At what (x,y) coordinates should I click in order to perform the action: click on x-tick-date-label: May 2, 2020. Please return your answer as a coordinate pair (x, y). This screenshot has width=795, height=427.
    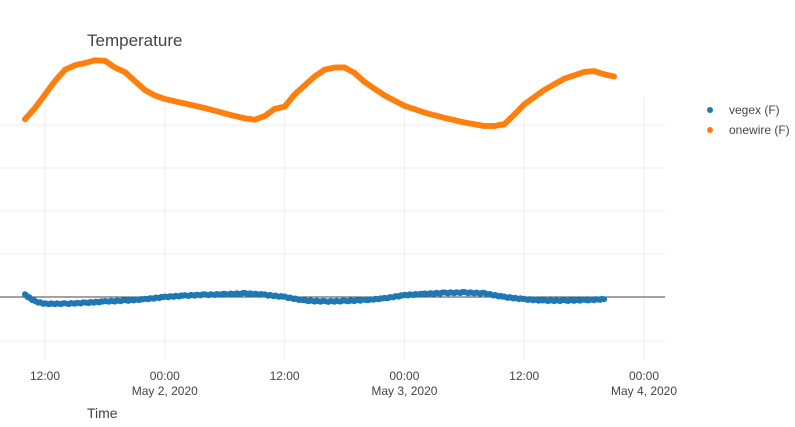
    Looking at the image, I should click on (165, 391).